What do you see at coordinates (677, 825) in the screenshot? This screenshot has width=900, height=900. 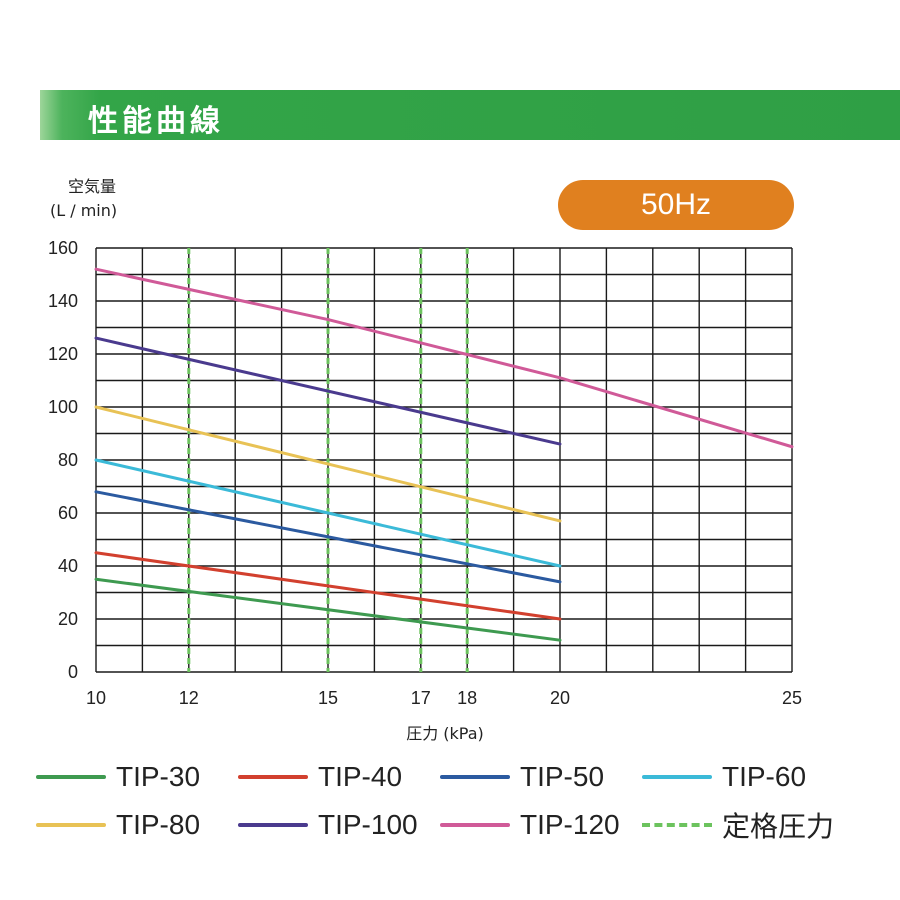 I see `legend-swatch-dashed` at bounding box center [677, 825].